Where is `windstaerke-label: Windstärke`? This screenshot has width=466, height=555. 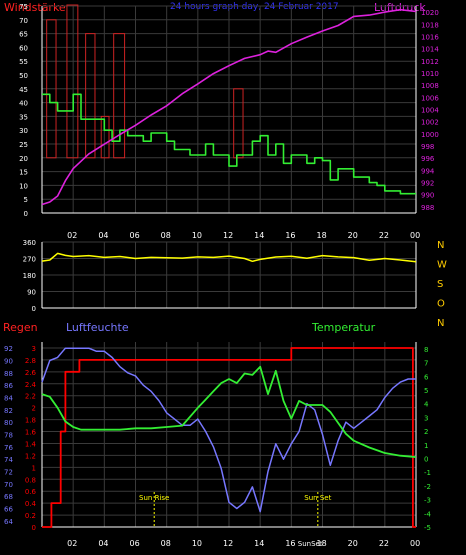 windstaerke-label: Windstärke is located at coordinates (35, 7).